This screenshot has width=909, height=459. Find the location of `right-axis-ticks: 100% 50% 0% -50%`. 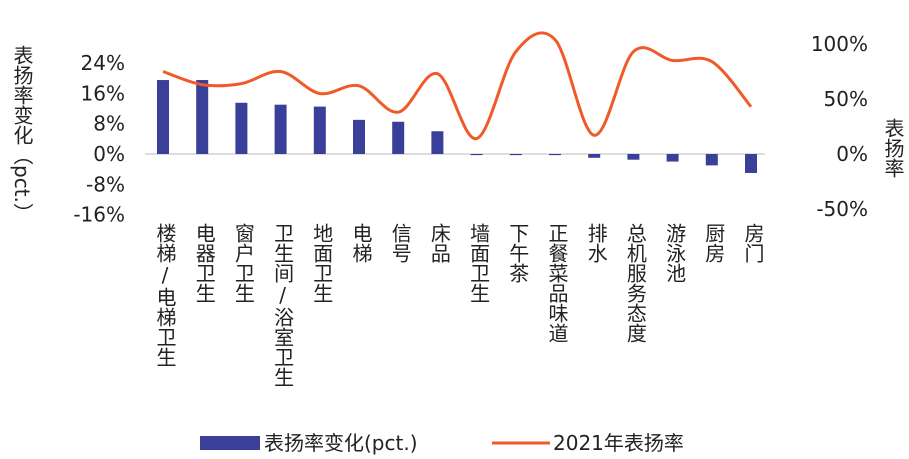

right-axis-ticks: 100% 50% 0% -50% is located at coordinates (839, 126).